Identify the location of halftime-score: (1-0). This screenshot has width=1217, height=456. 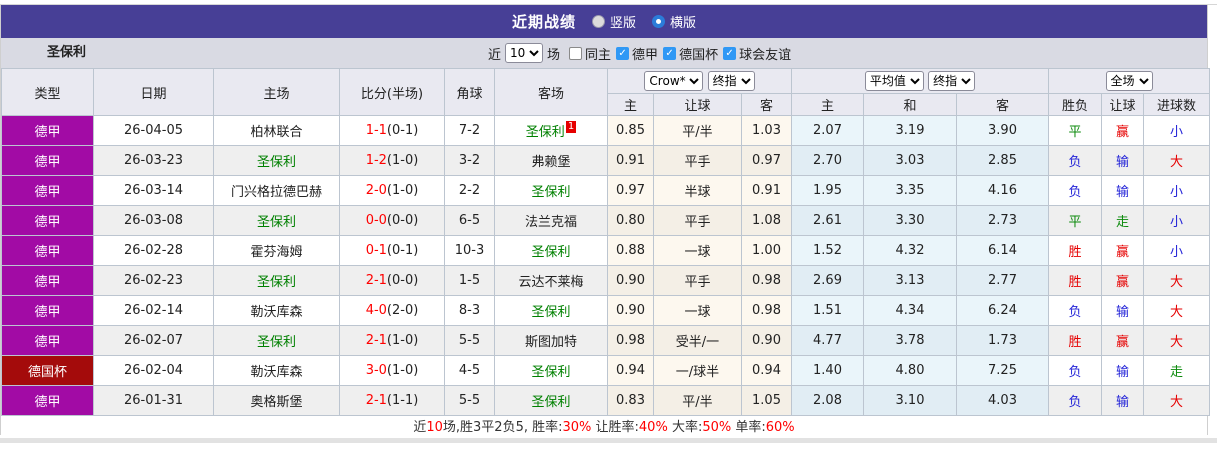
(402, 160).